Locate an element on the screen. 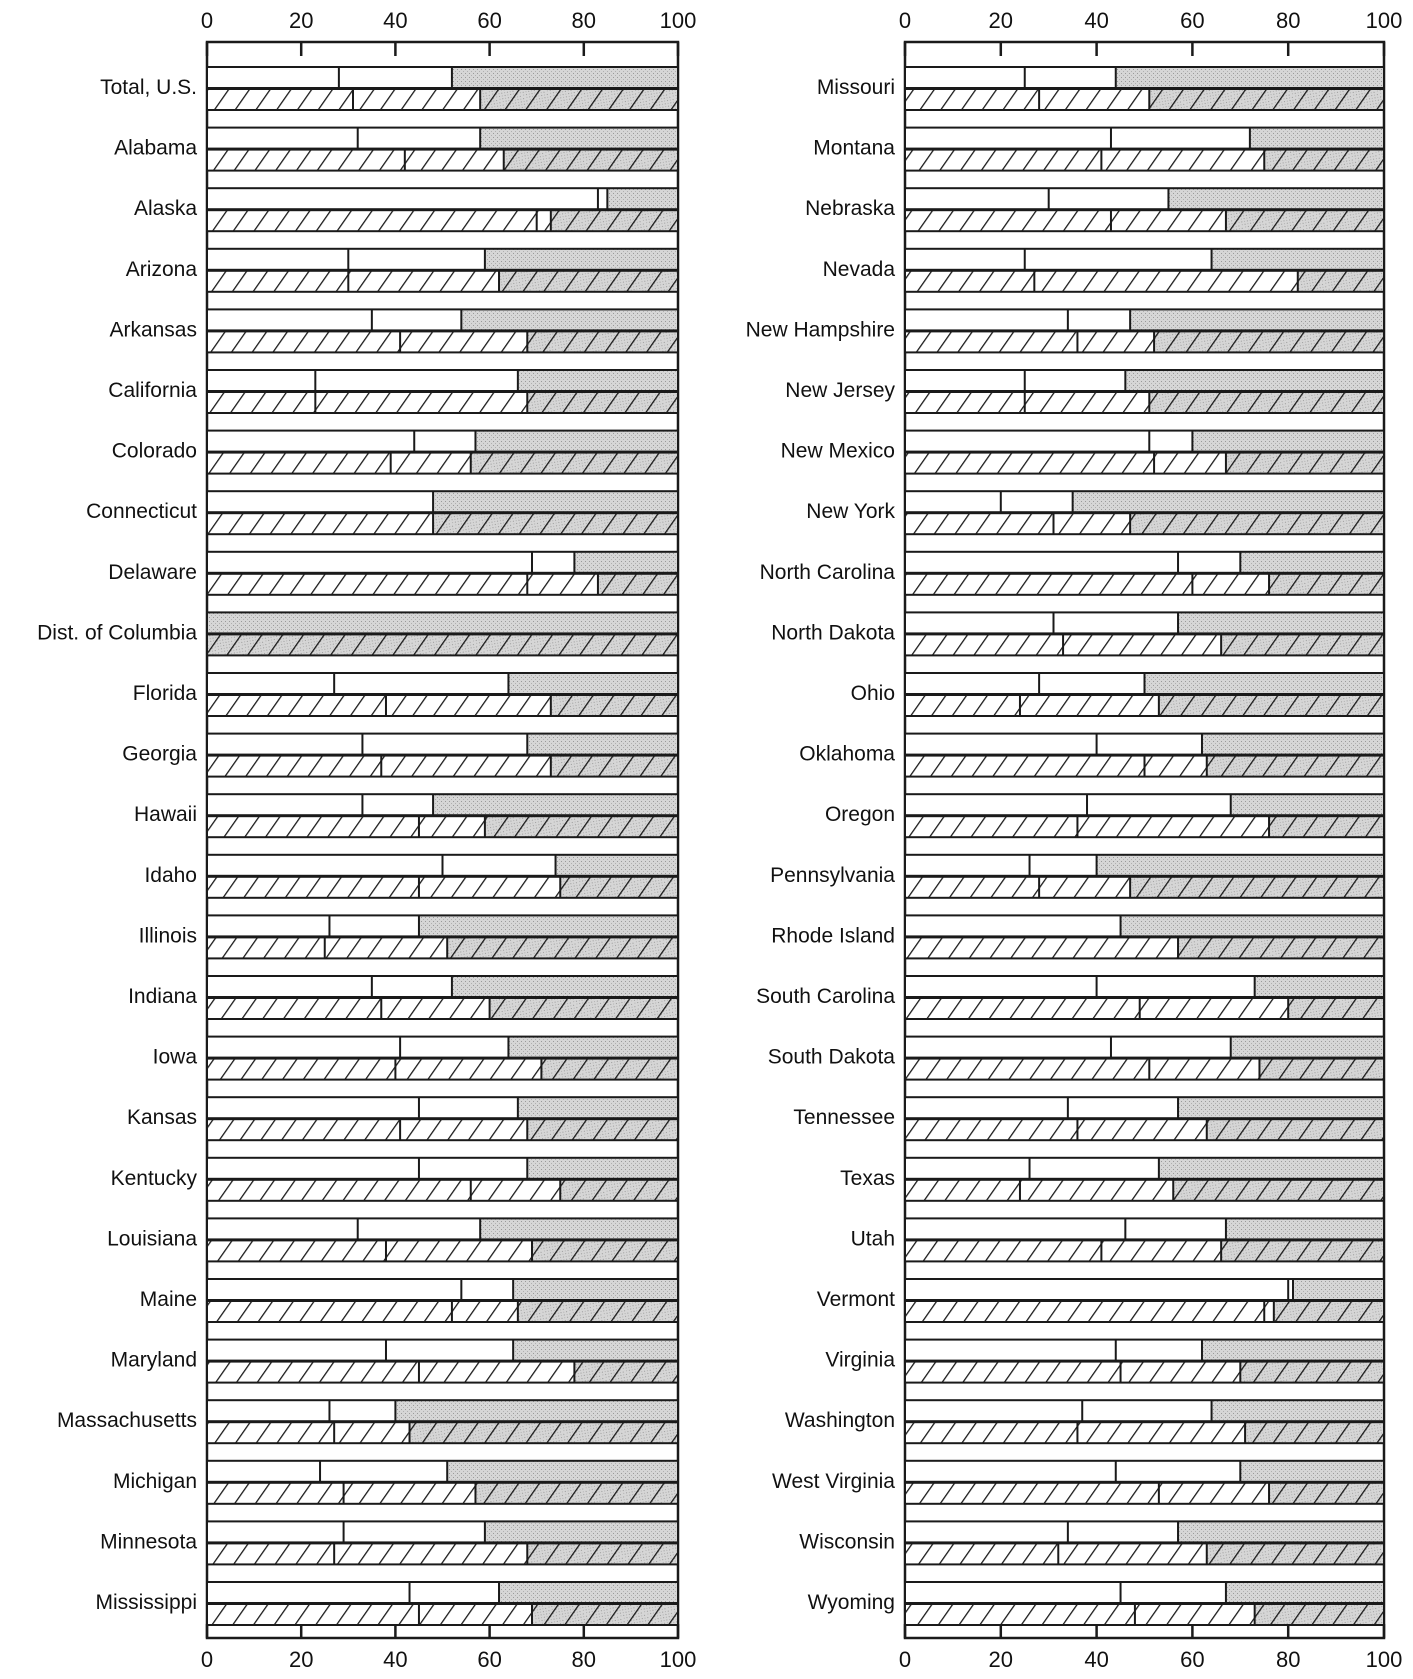 Image resolution: width=1413 pixels, height=1679 pixels. state-label: Texas is located at coordinates (867, 1178).